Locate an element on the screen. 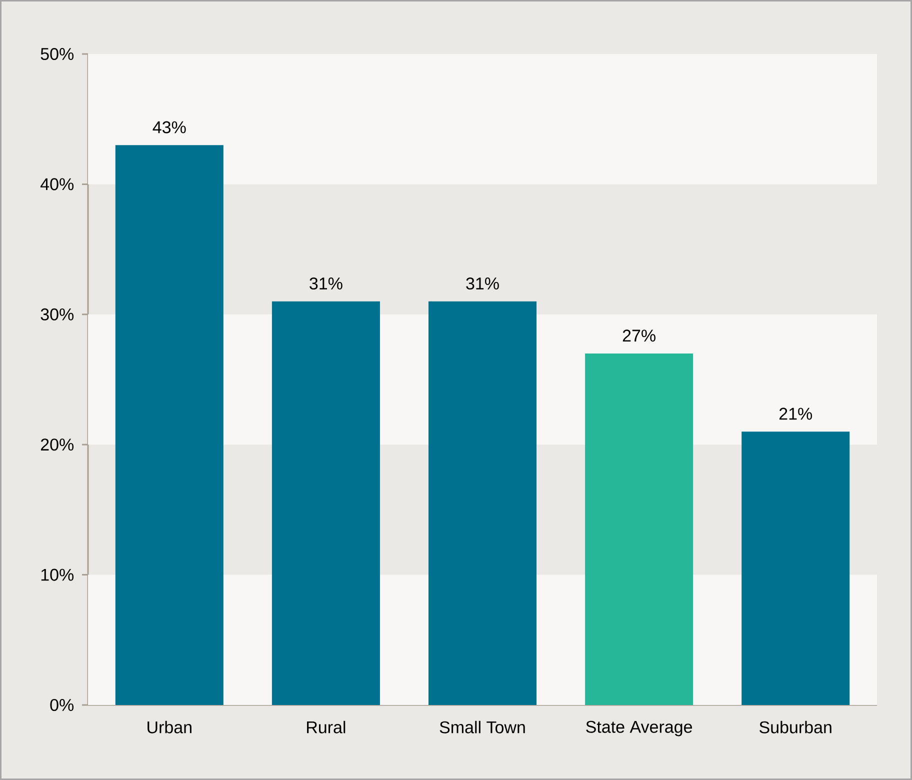  y-tick-label: 40% is located at coordinates (57, 184).